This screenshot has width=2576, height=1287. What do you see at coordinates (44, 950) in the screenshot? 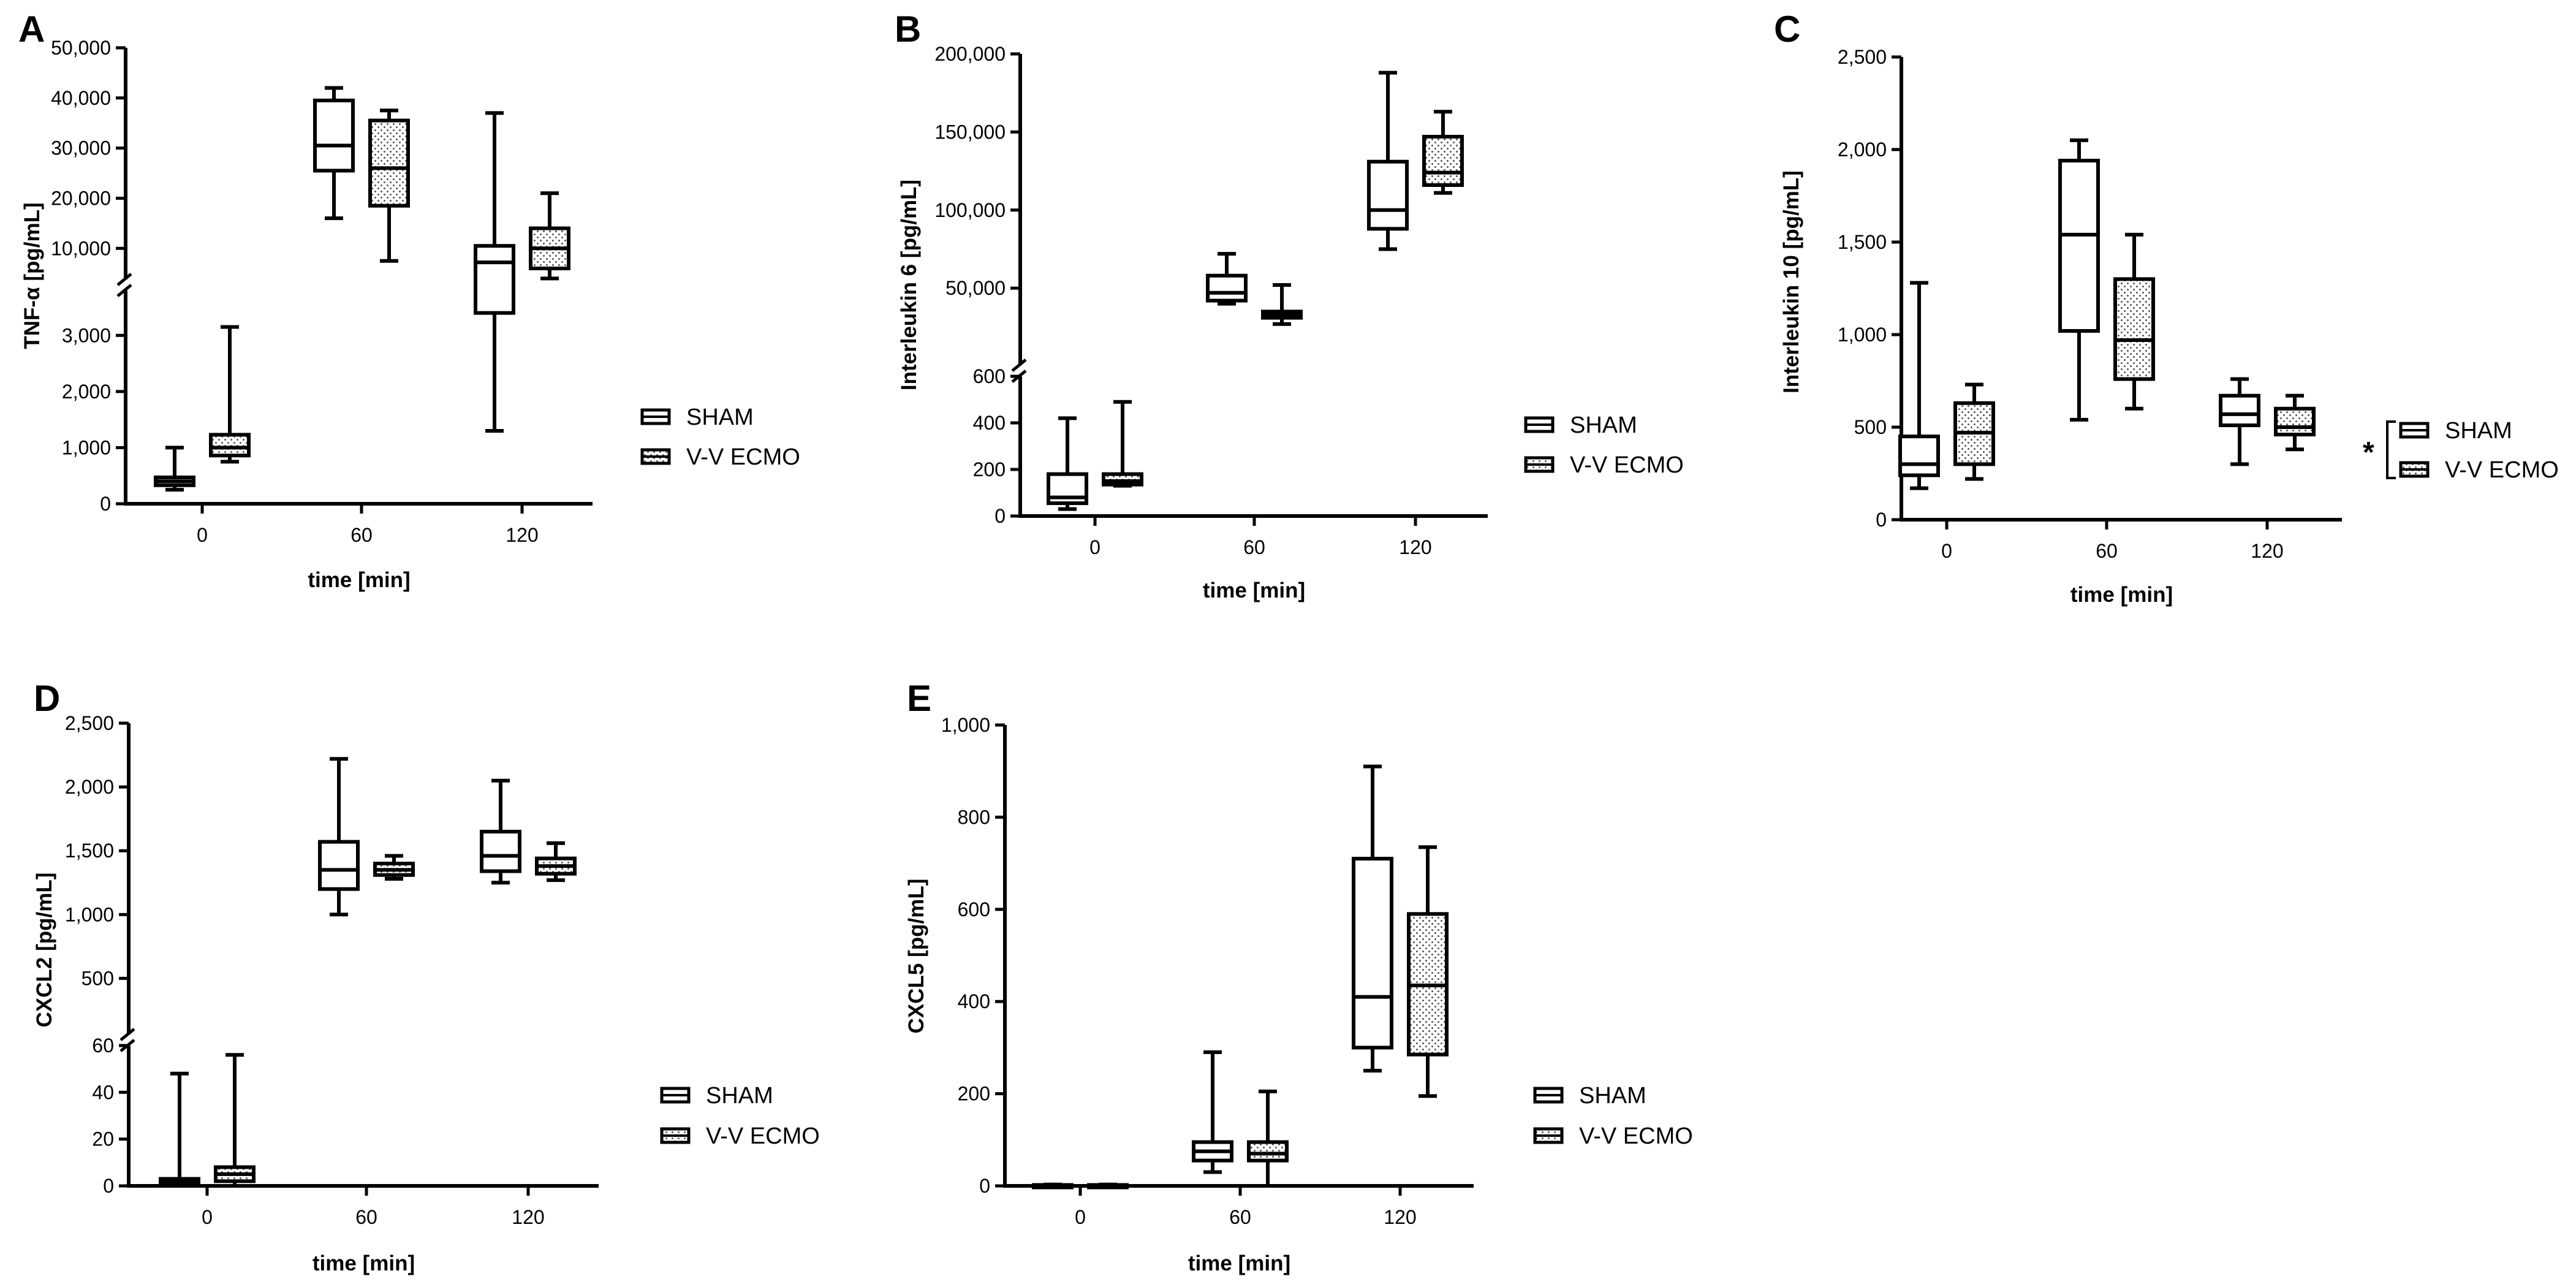
I see `y-axis-title: CXCL2 [pg/mL]` at bounding box center [44, 950].